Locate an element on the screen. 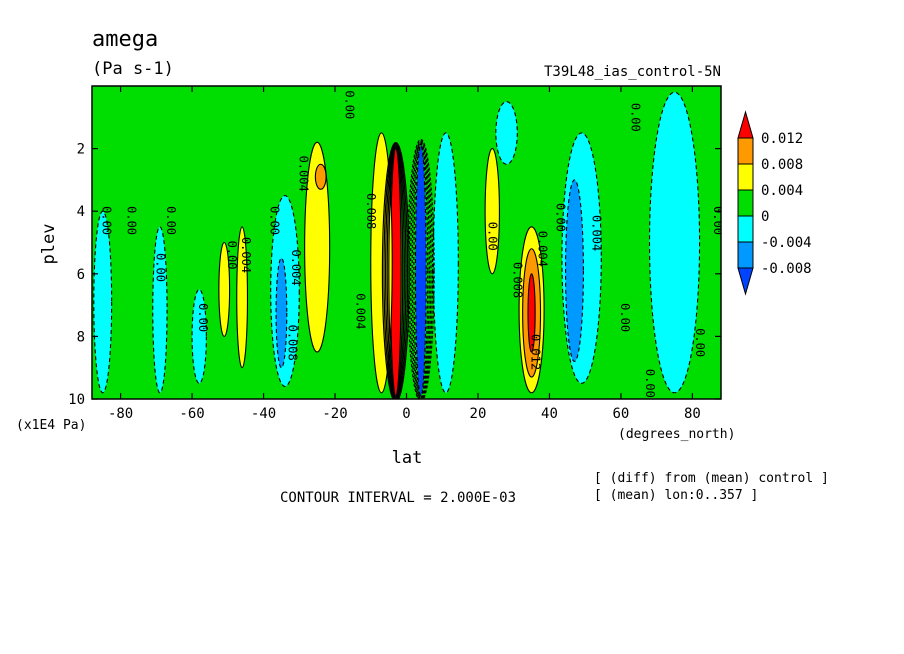 The width and height of the screenshot is (904, 654). contour-label-21: 0.00 is located at coordinates (700, 342).